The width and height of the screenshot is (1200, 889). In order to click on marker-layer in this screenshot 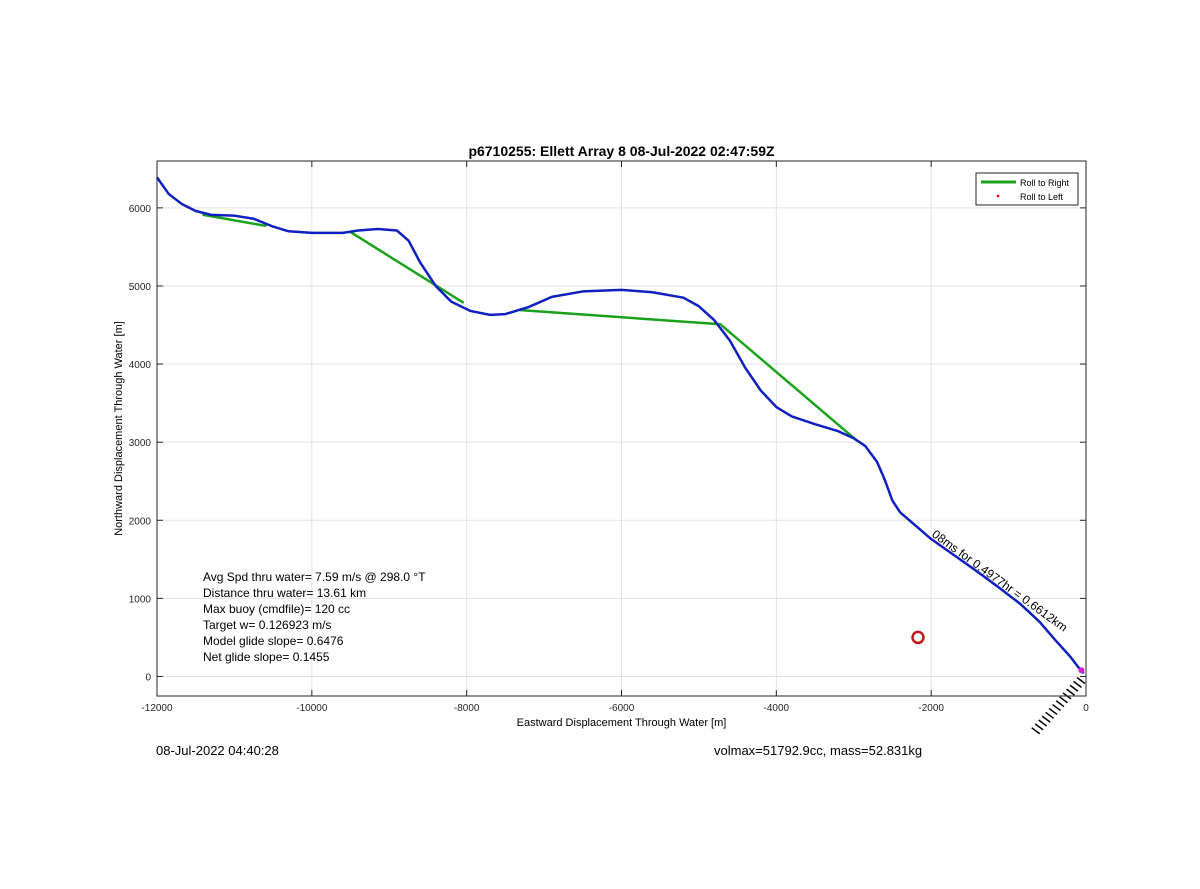, I will do `click(998, 652)`.